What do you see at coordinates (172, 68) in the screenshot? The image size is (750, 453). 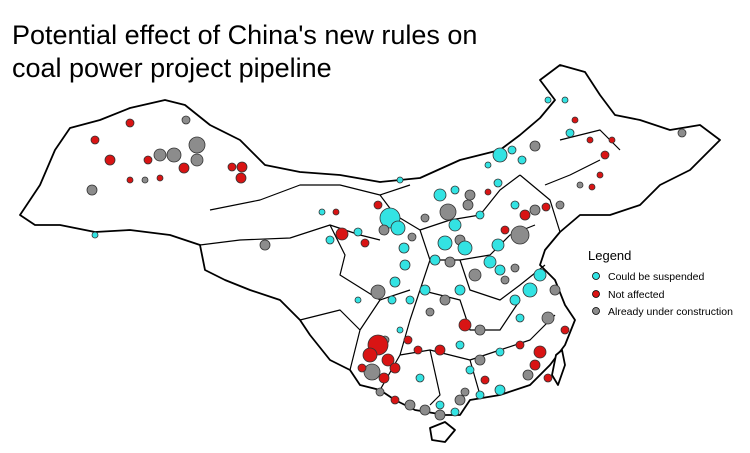 I see `title-line: coal power project pipeline` at bounding box center [172, 68].